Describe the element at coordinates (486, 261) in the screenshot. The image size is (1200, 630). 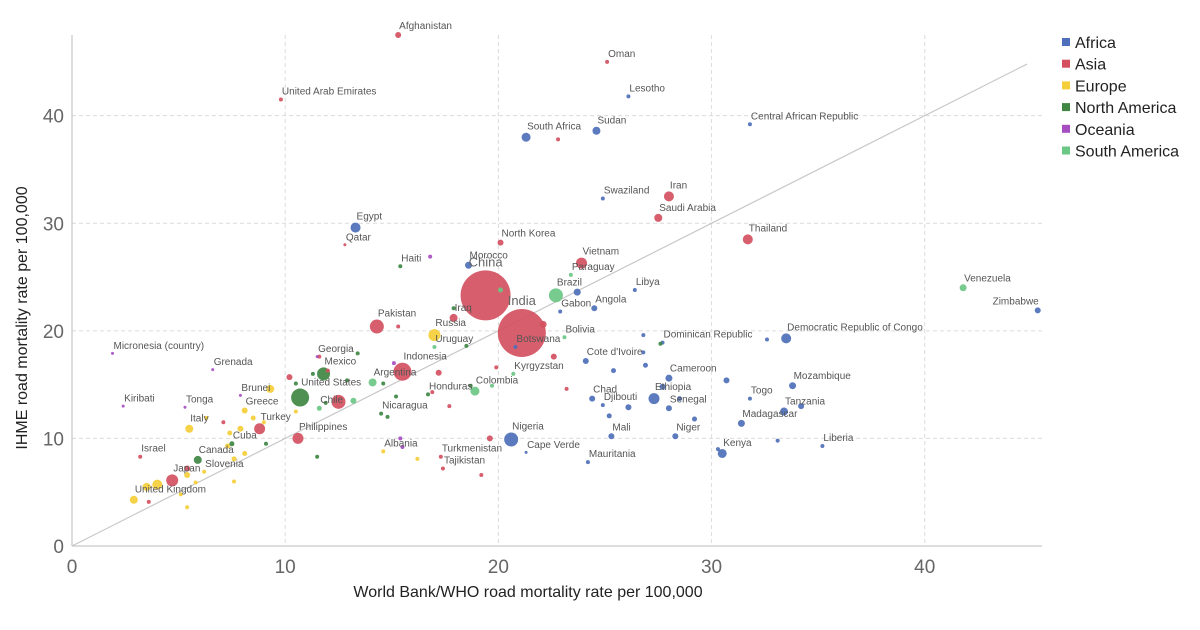
I see `point-label: China` at that location.